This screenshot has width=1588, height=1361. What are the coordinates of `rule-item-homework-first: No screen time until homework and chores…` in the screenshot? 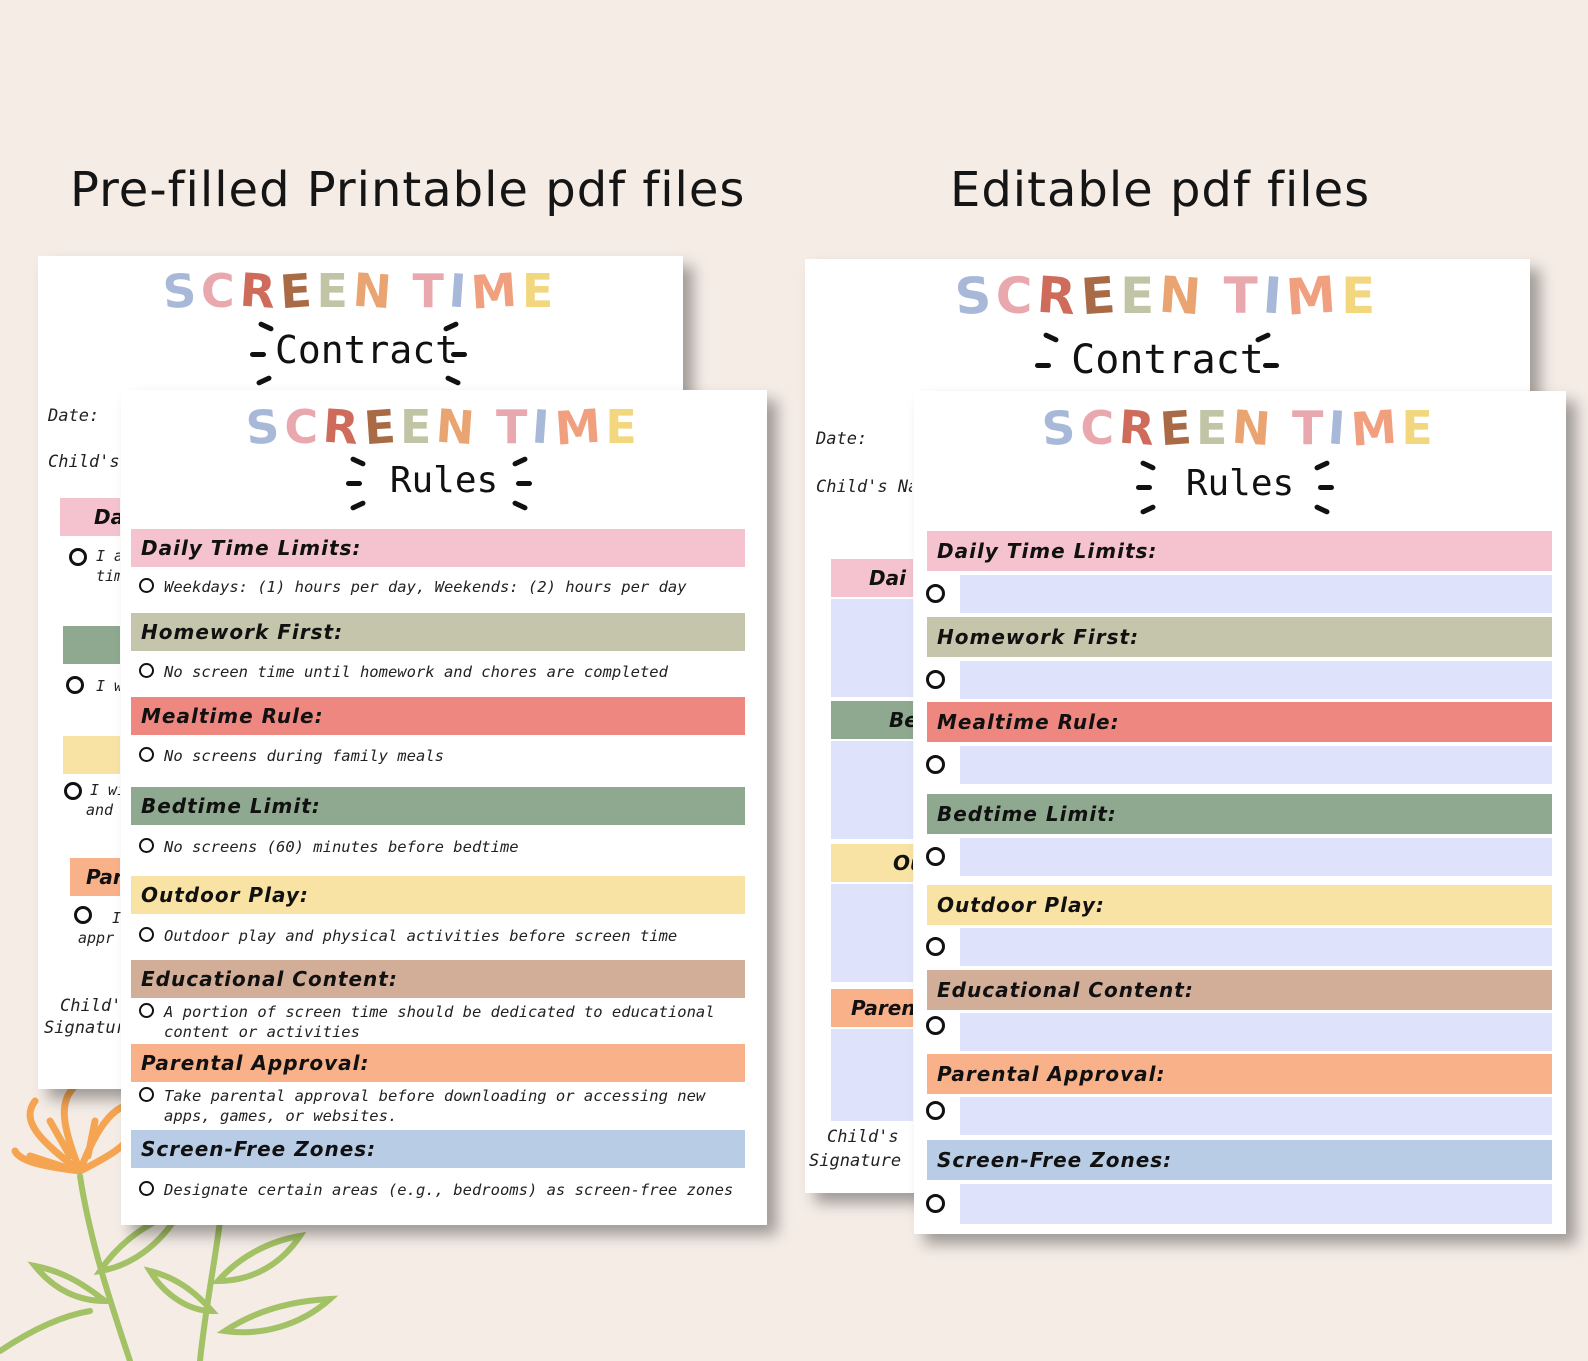 It's located at (449, 672).